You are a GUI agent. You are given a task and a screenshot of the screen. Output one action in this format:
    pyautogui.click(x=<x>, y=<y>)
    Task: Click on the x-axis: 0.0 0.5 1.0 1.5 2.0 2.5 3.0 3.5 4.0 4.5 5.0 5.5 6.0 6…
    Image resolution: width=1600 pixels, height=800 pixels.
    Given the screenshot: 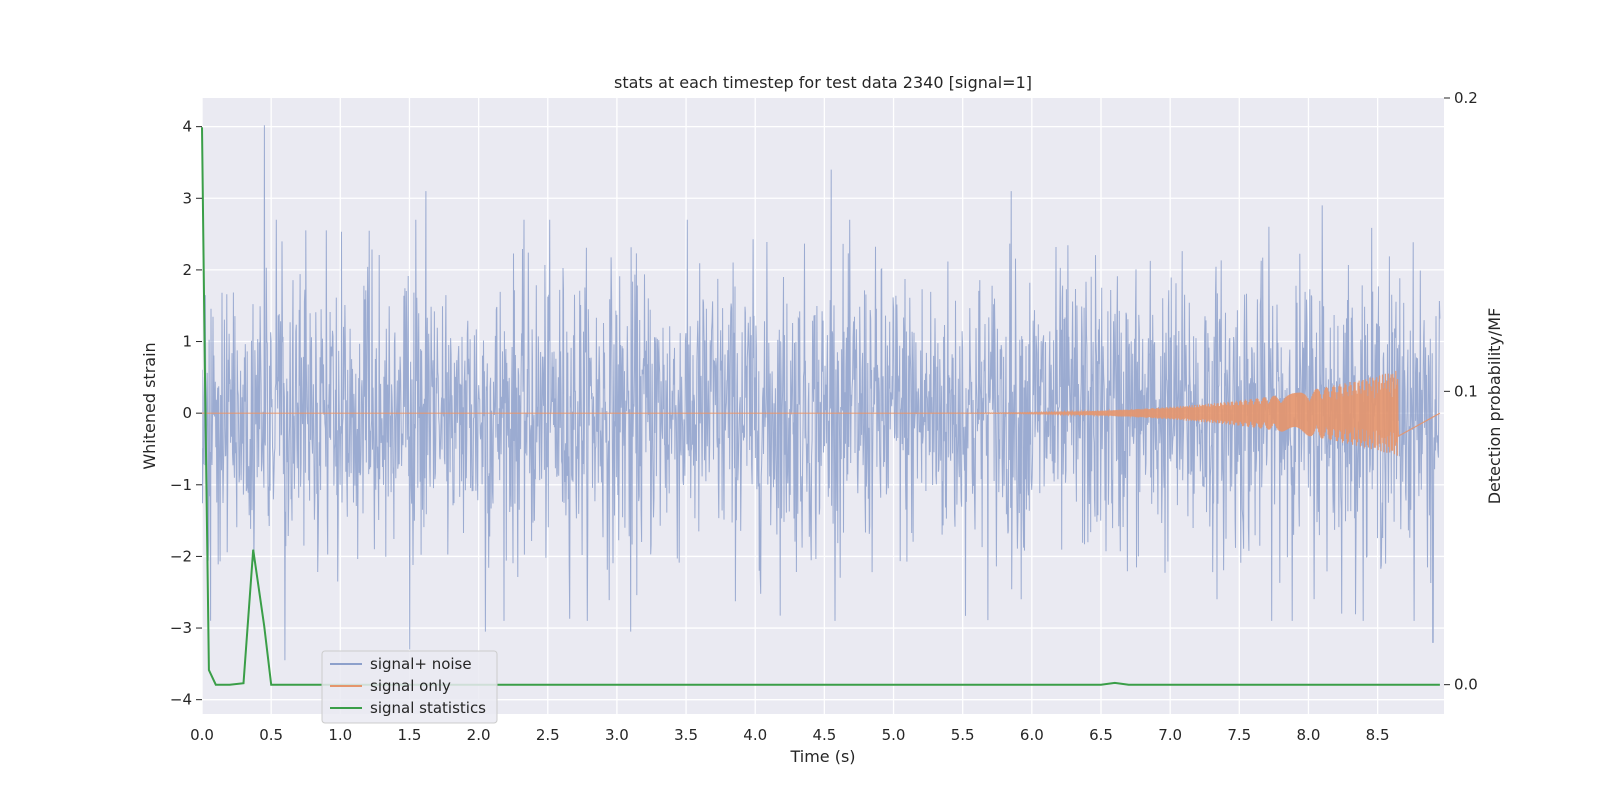 What is the action you would take?
    pyautogui.click(x=789, y=735)
    